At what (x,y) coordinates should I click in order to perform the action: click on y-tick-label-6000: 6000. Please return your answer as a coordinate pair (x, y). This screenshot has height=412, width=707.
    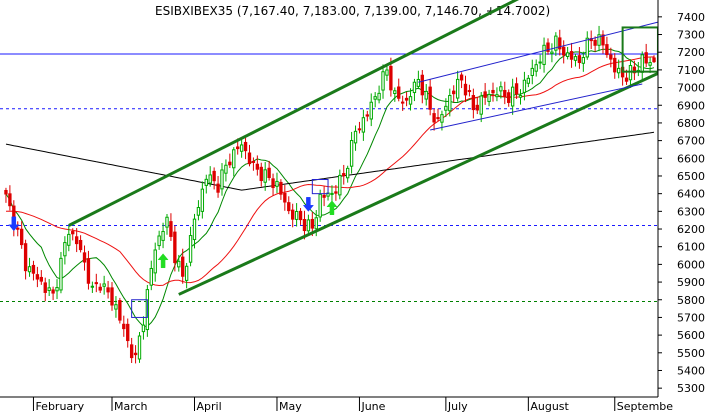
    Looking at the image, I should click on (691, 264).